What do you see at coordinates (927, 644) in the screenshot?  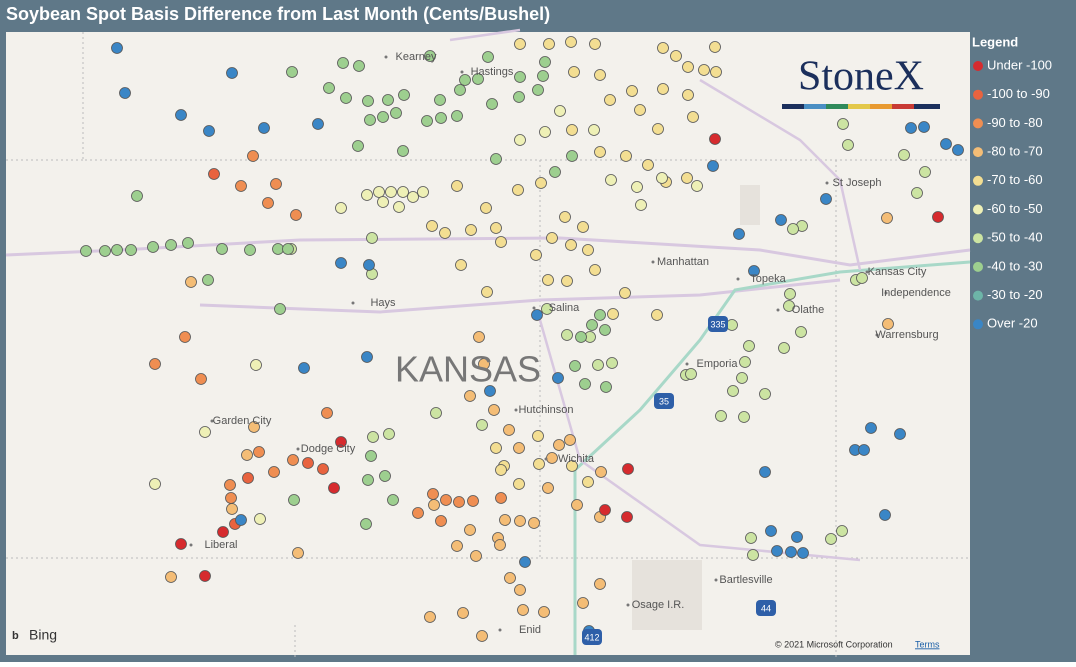 I see `terms-link: Terms` at bounding box center [927, 644].